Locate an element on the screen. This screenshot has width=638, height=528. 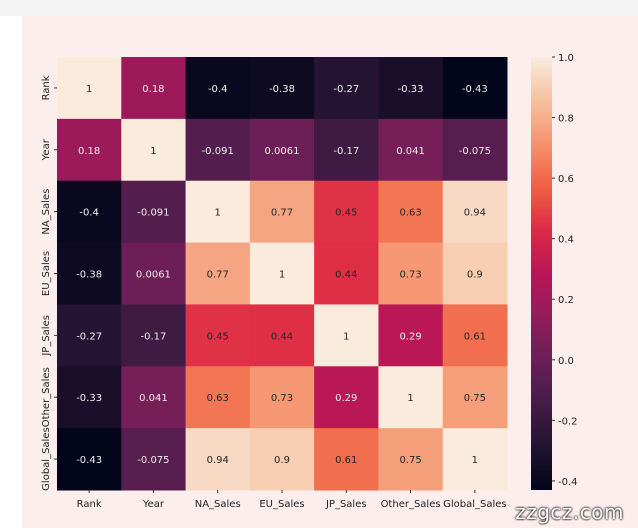
x-tick-label: Rank is located at coordinates (89, 504).